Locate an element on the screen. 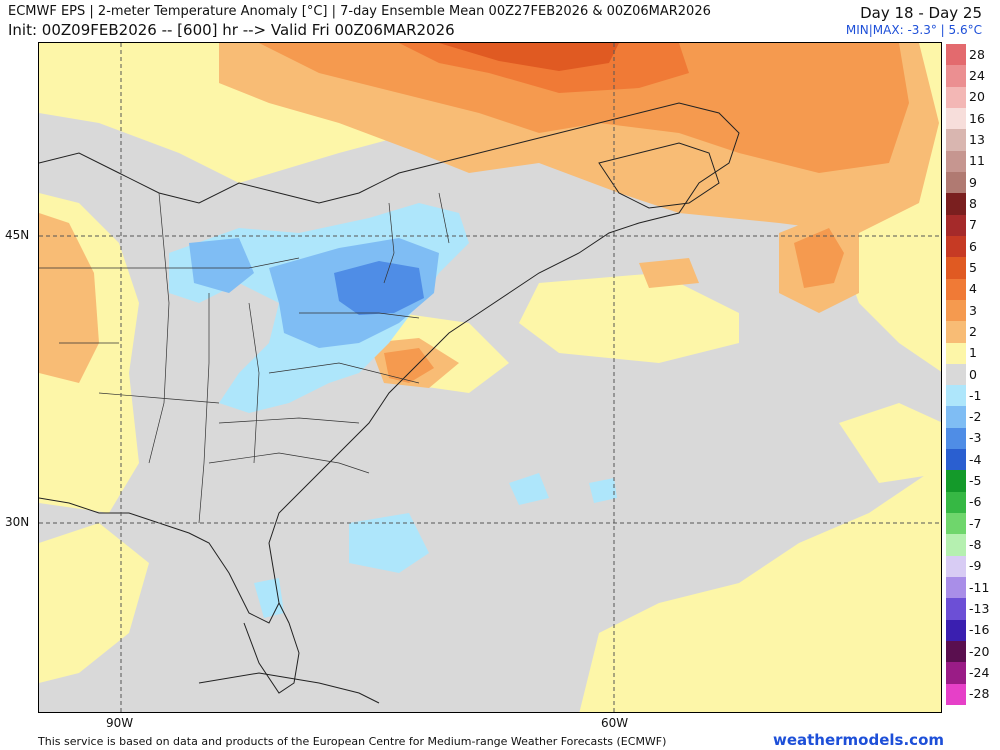  colorbar-label: -8 is located at coordinates (975, 545).